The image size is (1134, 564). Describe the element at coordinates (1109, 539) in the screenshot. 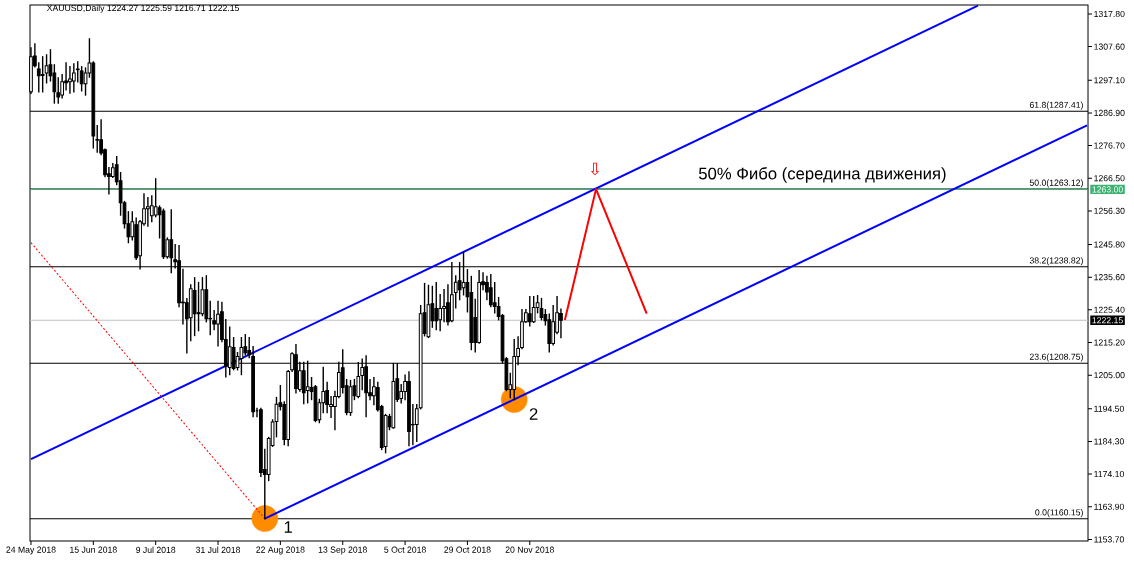

I see `y-tick-label: 1153.70` at that location.